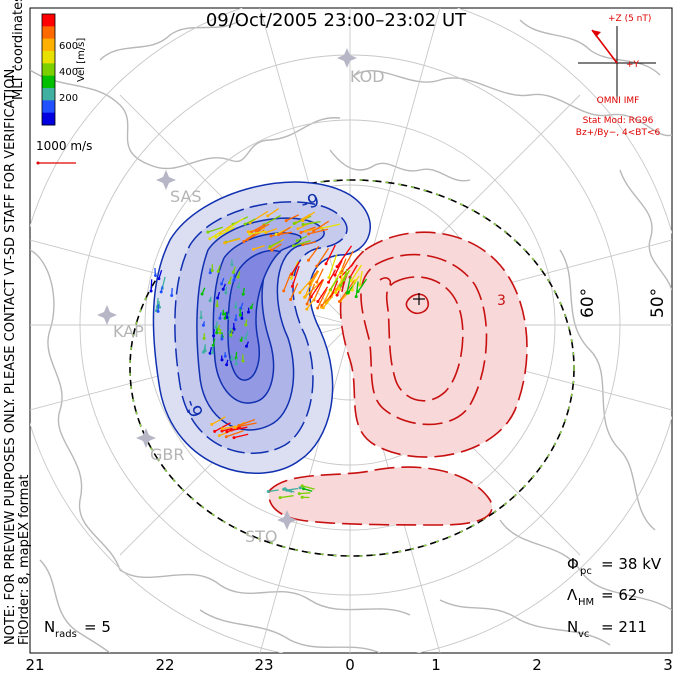  I want to click on latitude-label-50: 50°, so click(658, 303).